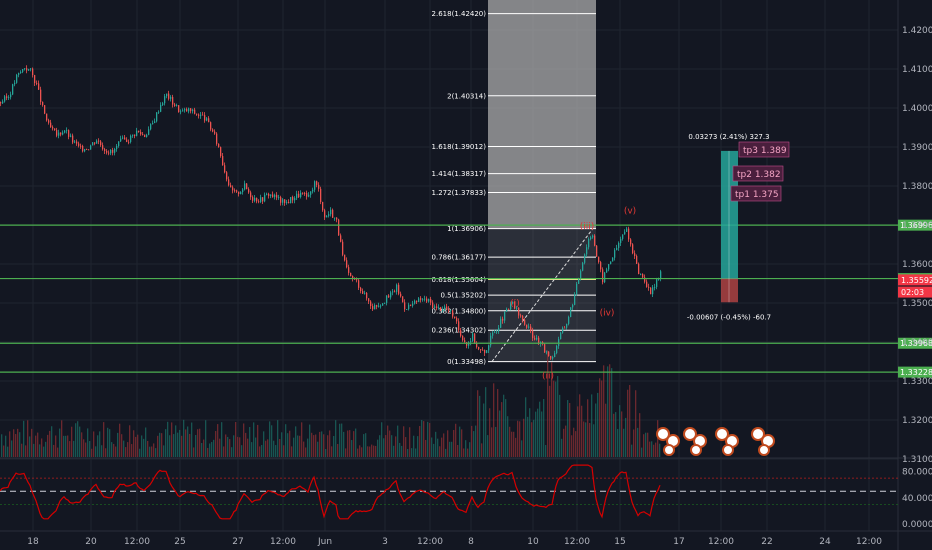  I want to click on event-markers, so click(715, 441).